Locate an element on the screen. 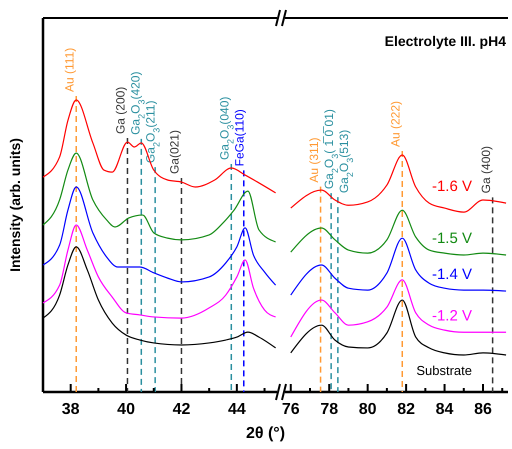  series-label: -1.5 V is located at coordinates (452, 239).